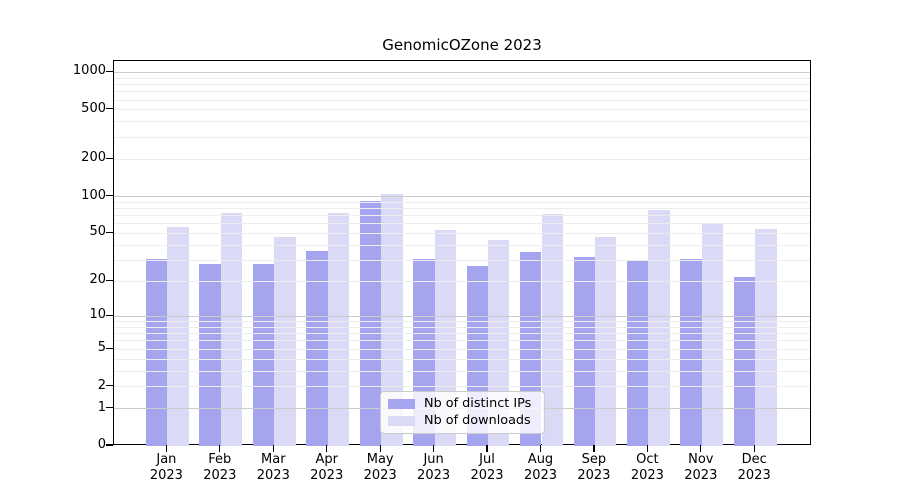 The height and width of the screenshot is (500, 900). What do you see at coordinates (594, 467) in the screenshot?
I see `x-tick-label: Sep 2023` at bounding box center [594, 467].